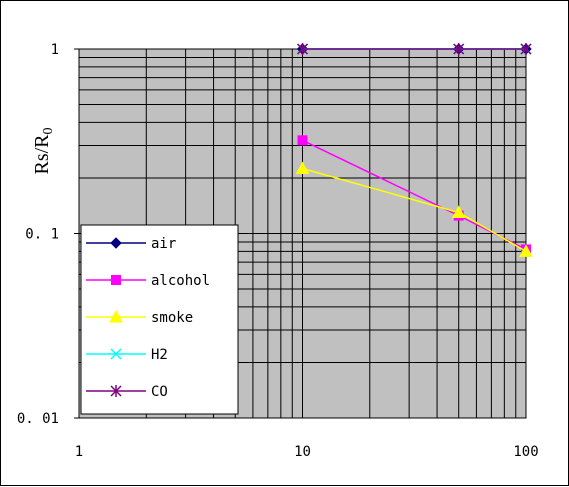 Image resolution: width=569 pixels, height=487 pixels. What do you see at coordinates (139, 317) in the screenshot?
I see `legend-item: smoke` at bounding box center [139, 317].